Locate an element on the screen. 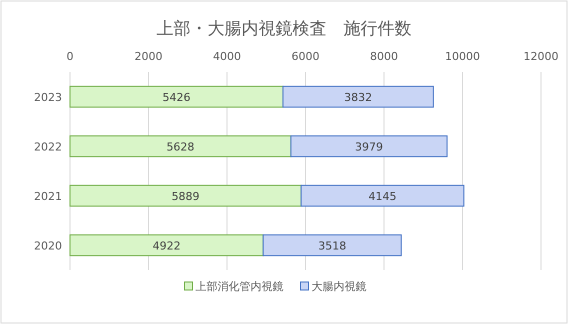  x-tick-label: 2000 is located at coordinates (148, 56).